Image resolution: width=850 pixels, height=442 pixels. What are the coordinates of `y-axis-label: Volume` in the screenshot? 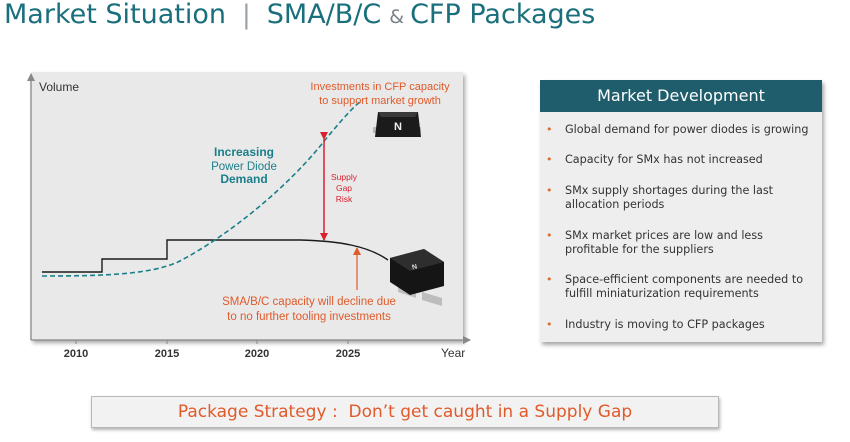 It's located at (59, 87).